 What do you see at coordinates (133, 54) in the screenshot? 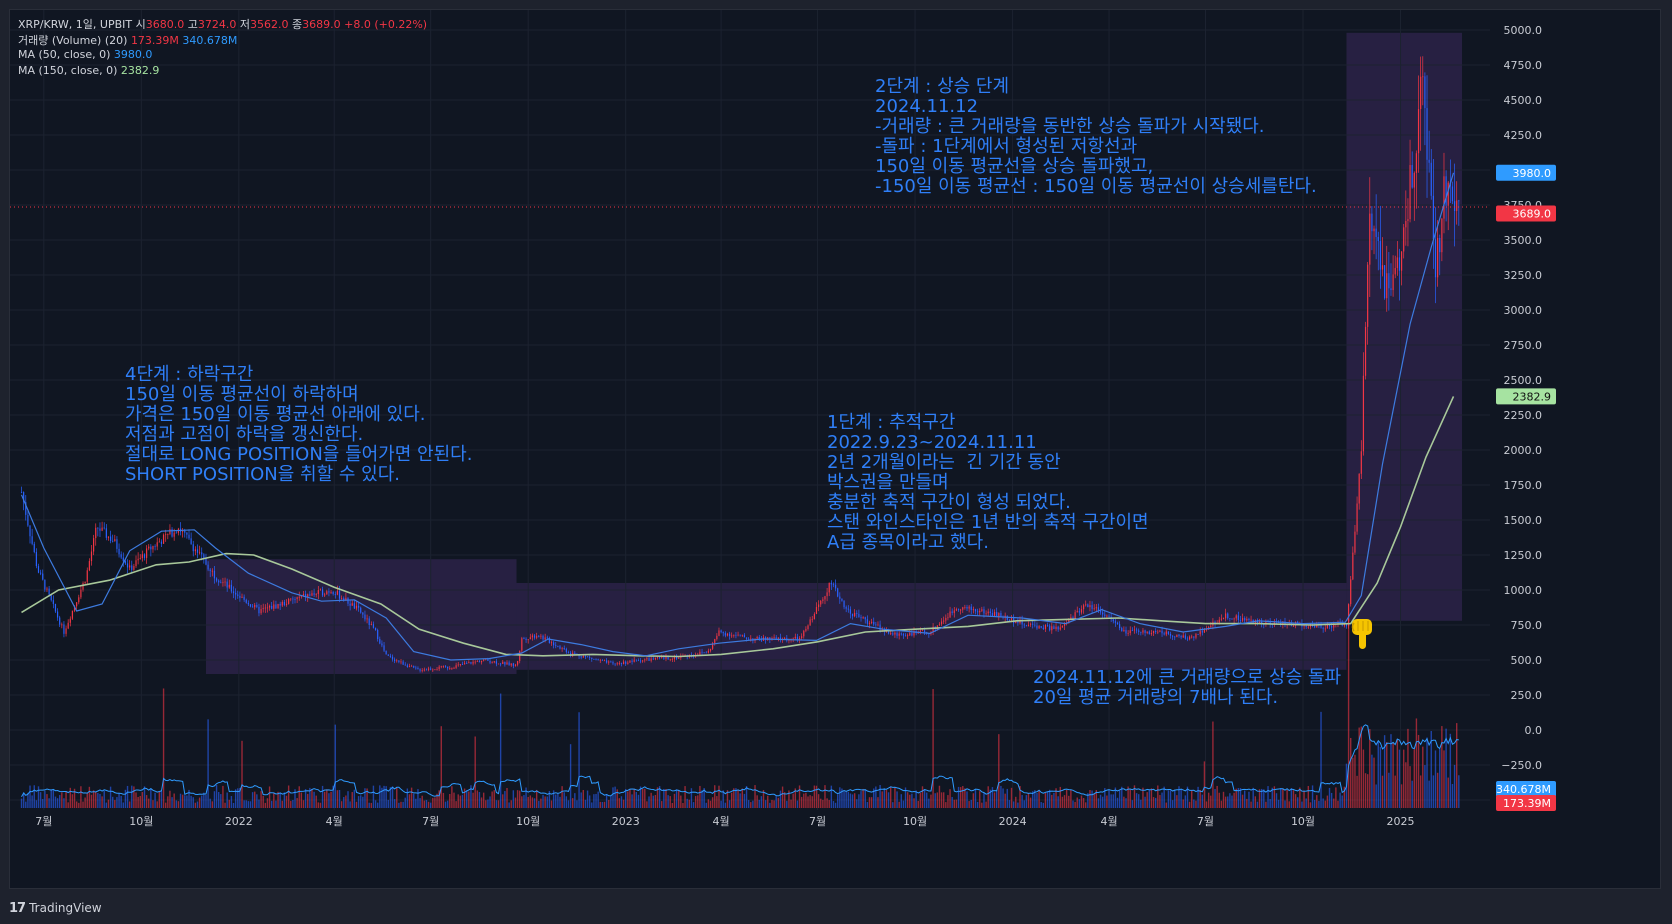
I see `legend-ma50-value: 3980.0` at bounding box center [133, 54].